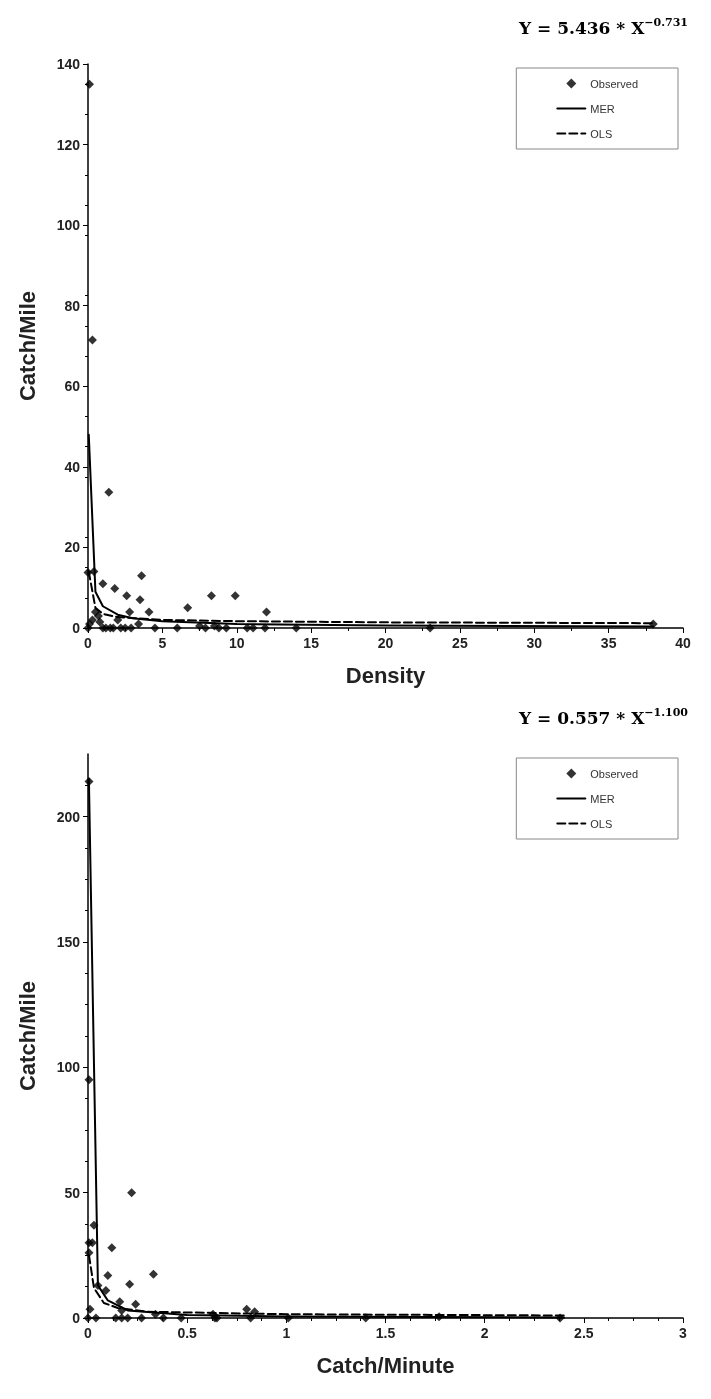 Image resolution: width=711 pixels, height=1399 pixels. I want to click on x-axis-title: Density, so click(385, 675).